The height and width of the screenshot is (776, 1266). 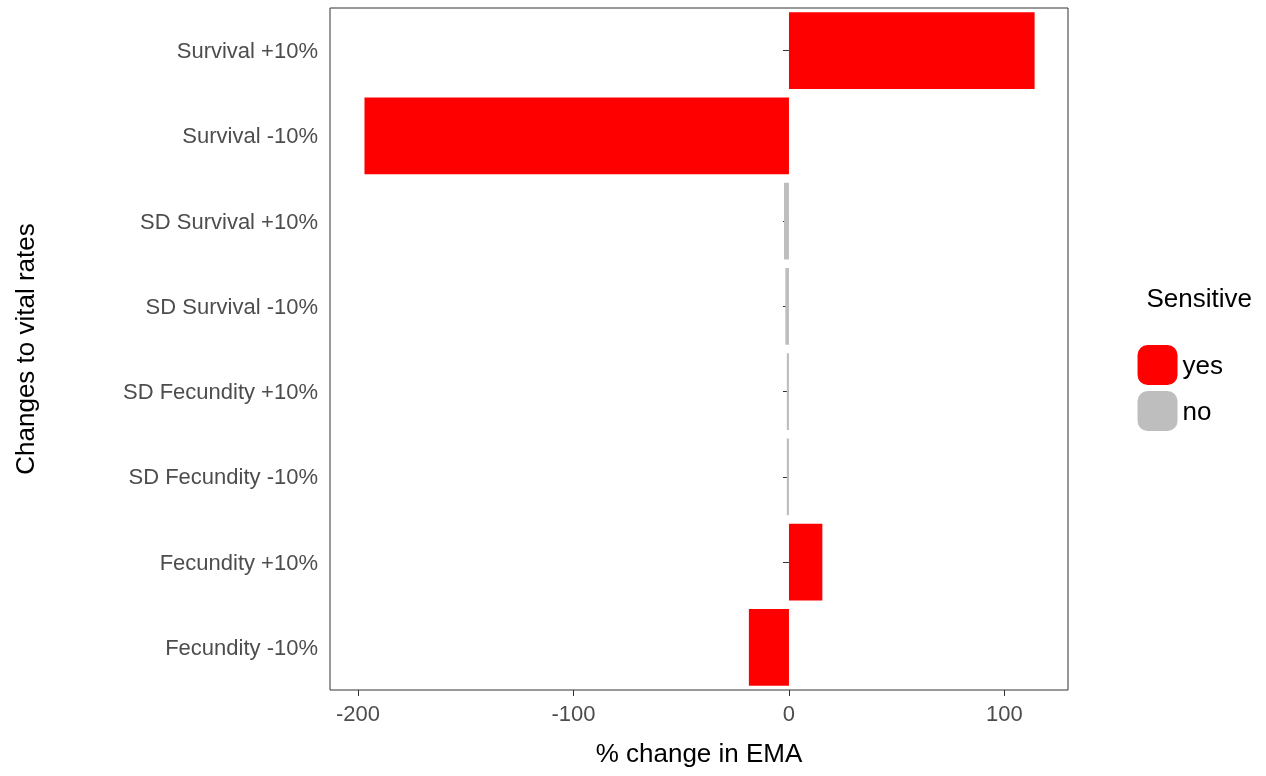 What do you see at coordinates (250, 136) in the screenshot?
I see `y-tick-label: Survival -10%` at bounding box center [250, 136].